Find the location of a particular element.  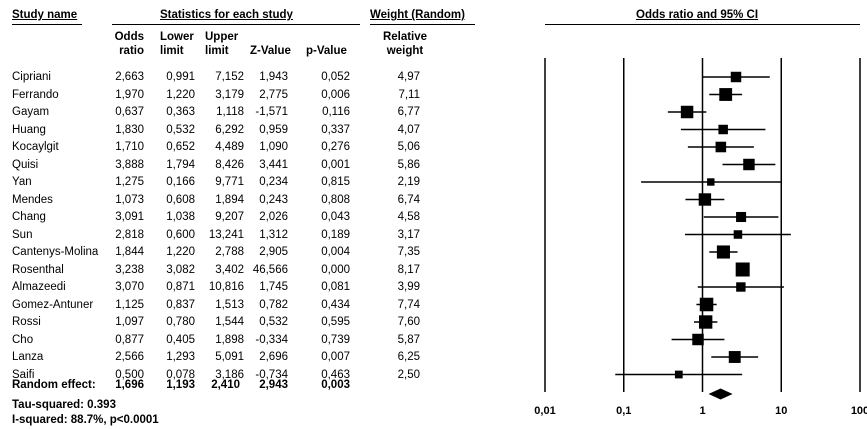

z-value: 1,943 is located at coordinates (273, 77).